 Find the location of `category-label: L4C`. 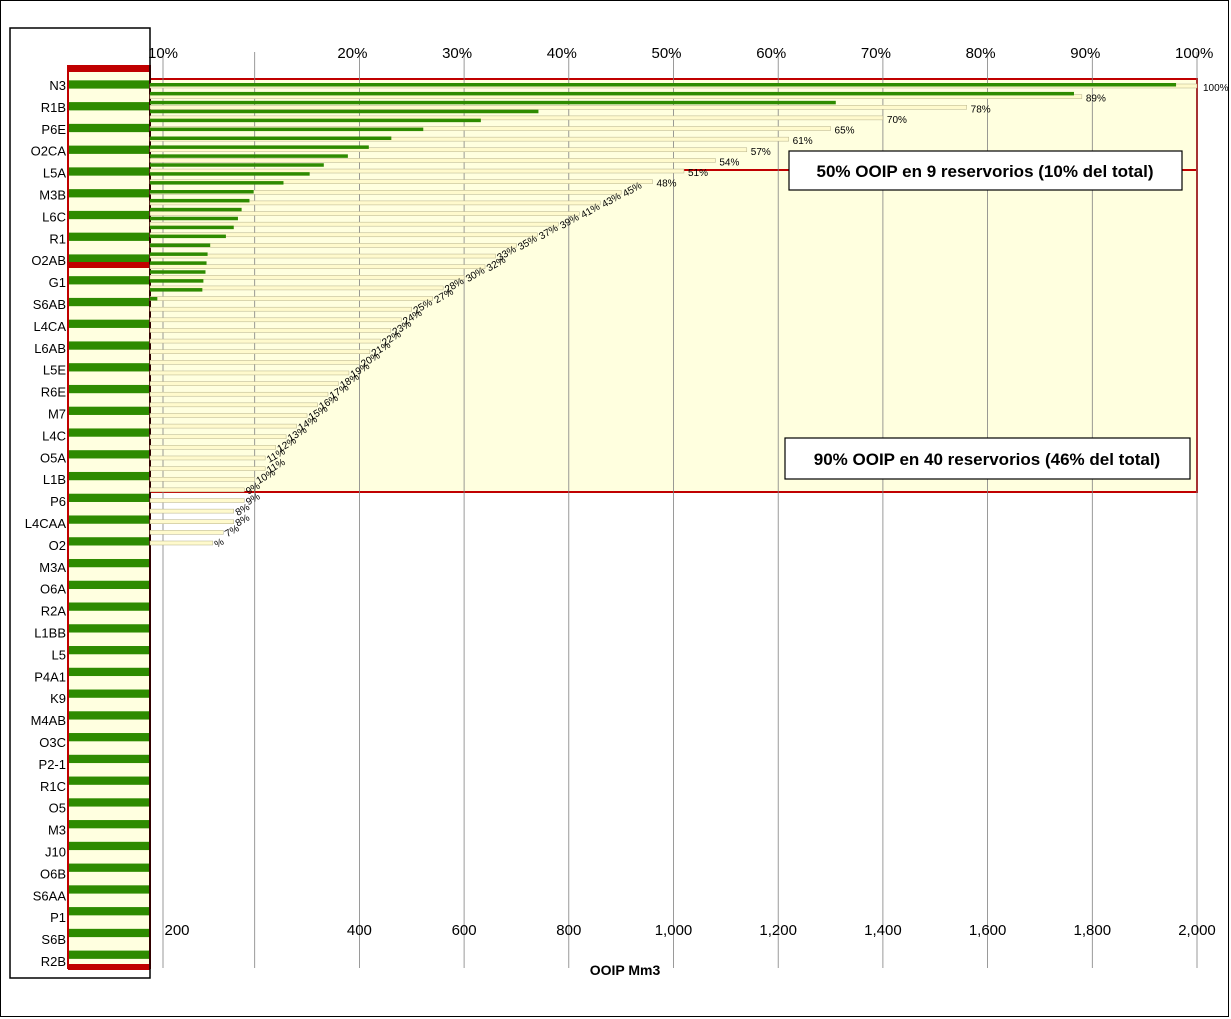

category-label: L4C is located at coordinates (54, 435).